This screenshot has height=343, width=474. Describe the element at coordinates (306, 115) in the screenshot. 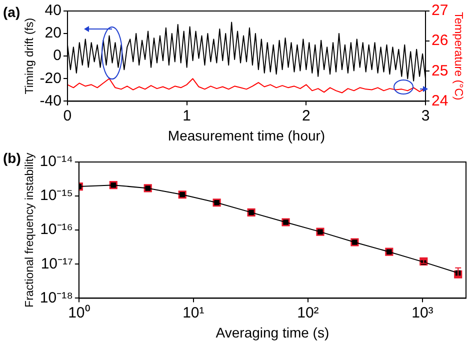

I see `x-tick-label: 2` at that location.